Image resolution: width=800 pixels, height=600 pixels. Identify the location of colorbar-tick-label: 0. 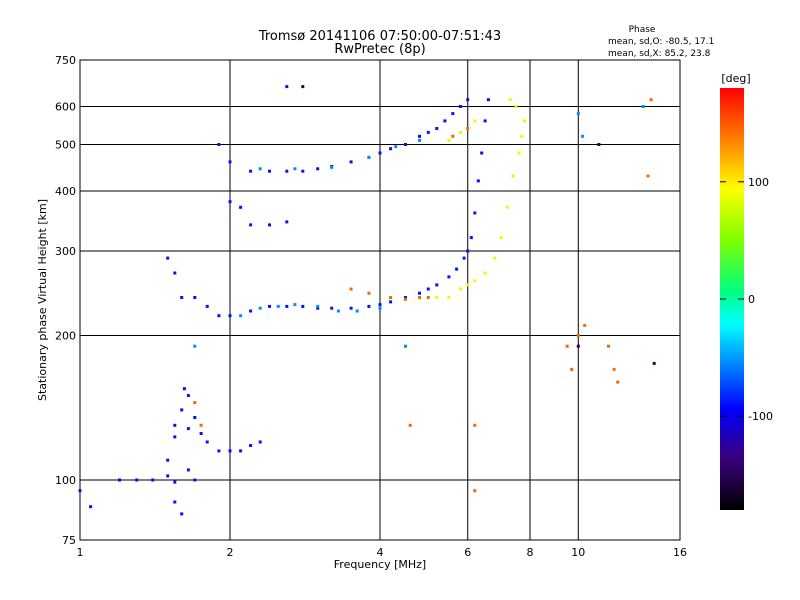
(751, 299).